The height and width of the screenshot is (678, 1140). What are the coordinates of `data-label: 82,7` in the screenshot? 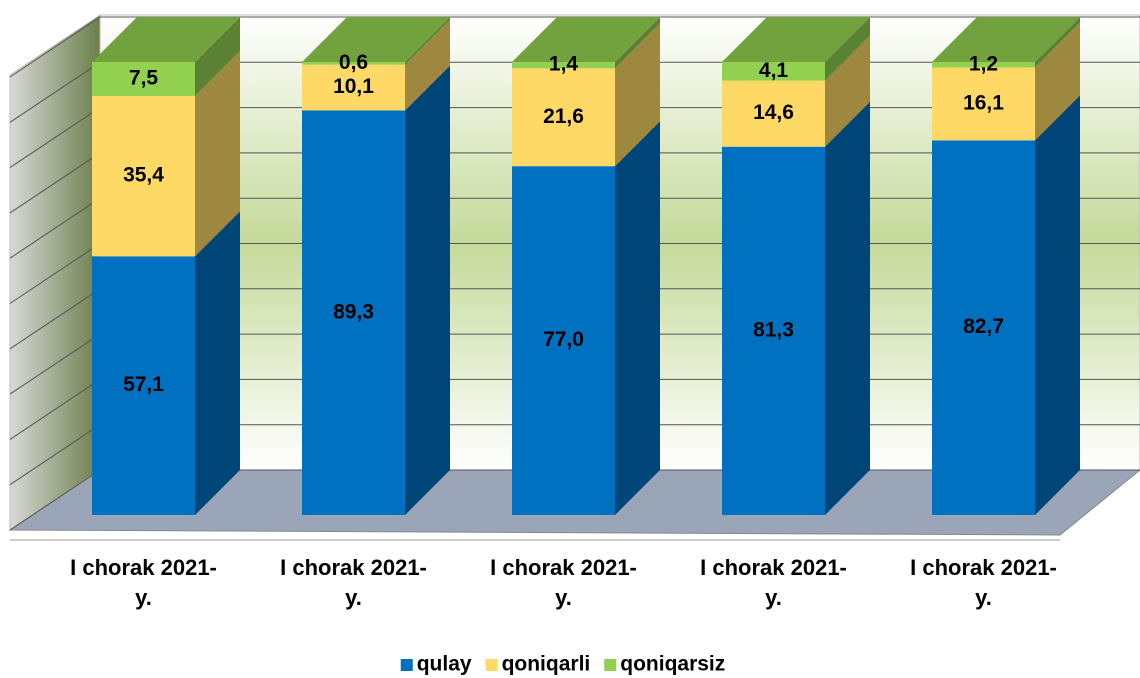 It's located at (983, 326).